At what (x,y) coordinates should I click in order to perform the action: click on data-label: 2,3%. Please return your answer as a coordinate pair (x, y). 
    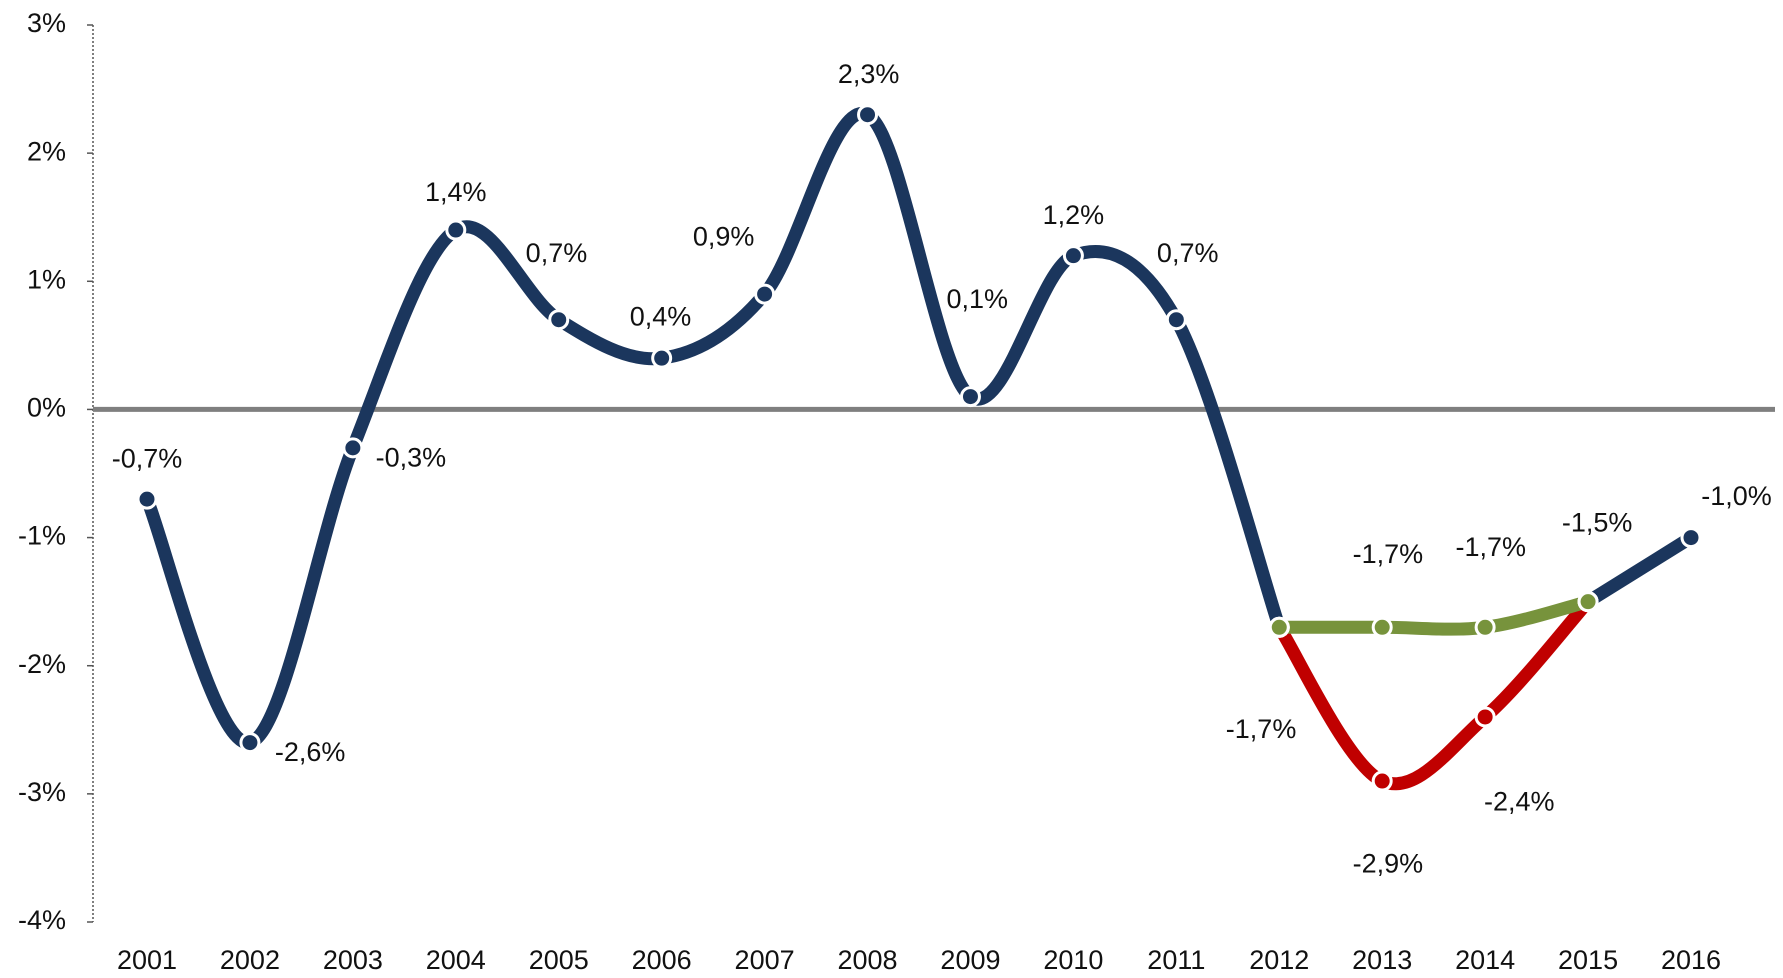
    Looking at the image, I should click on (869, 74).